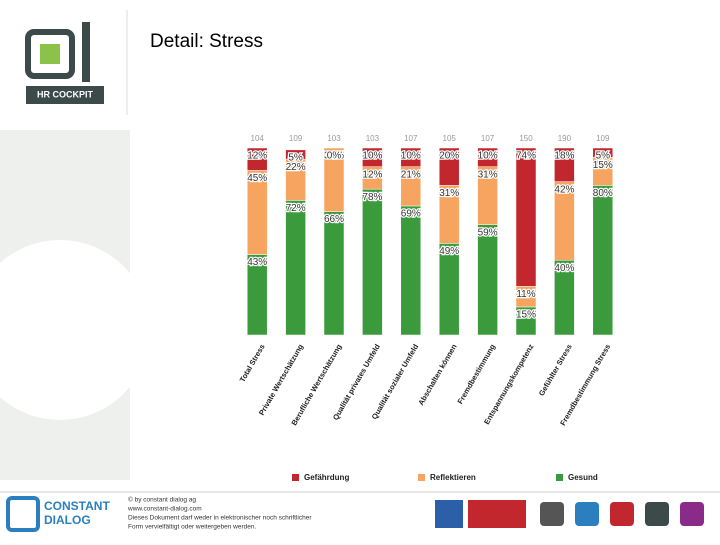 The height and width of the screenshot is (545, 720). Describe the element at coordinates (411, 174) in the screenshot. I see `value-label: 21%` at that location.